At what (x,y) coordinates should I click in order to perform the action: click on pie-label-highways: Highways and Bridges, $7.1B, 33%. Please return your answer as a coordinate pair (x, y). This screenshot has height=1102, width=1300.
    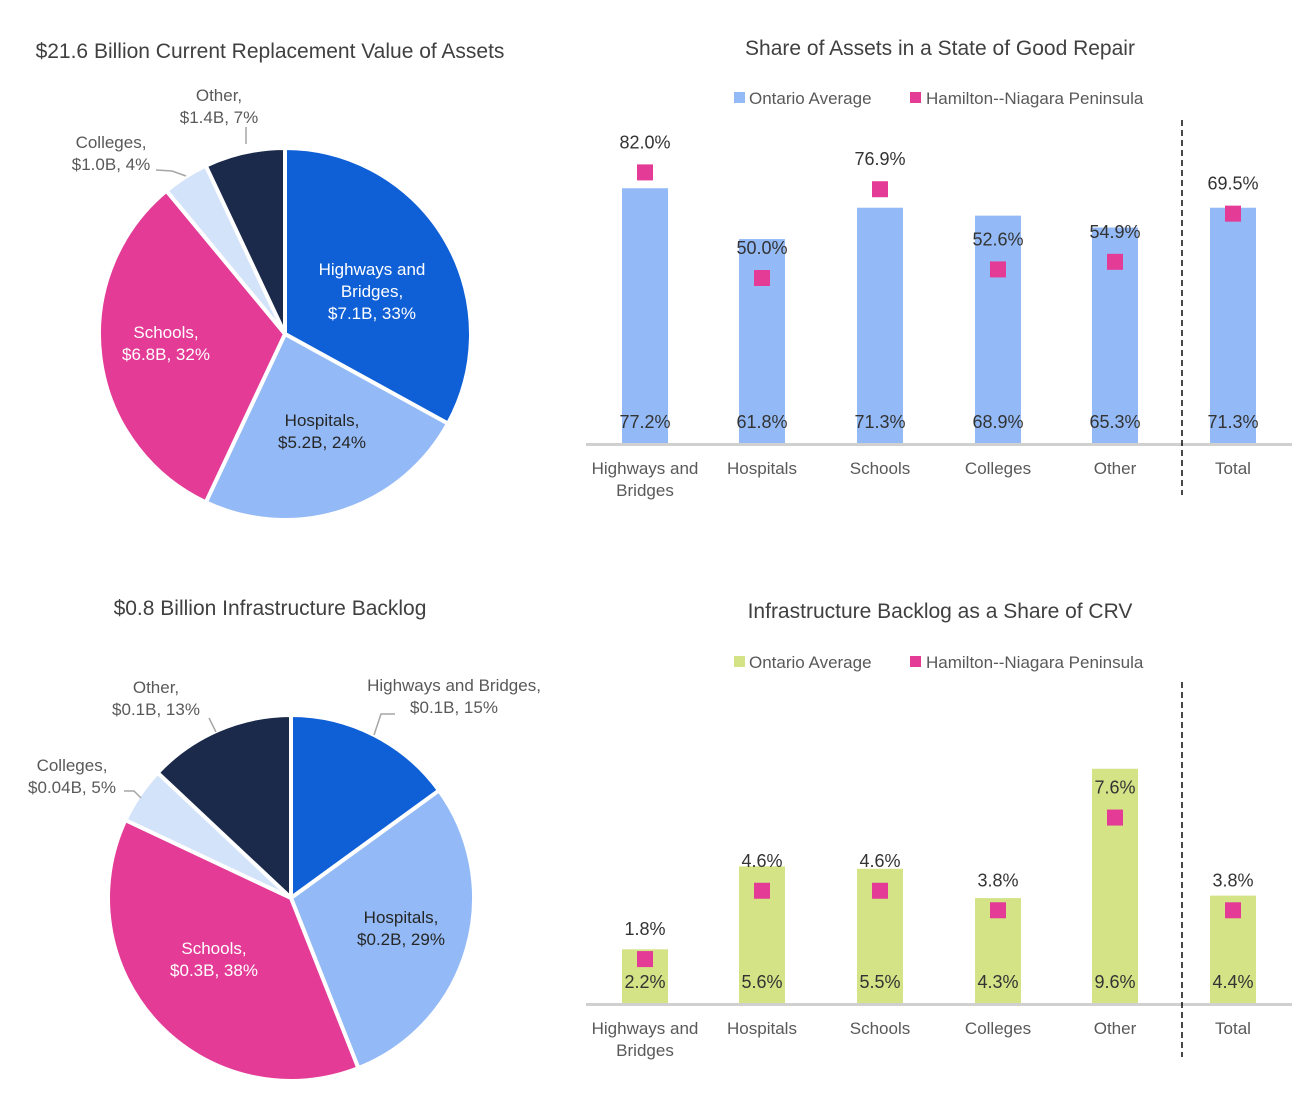
    Looking at the image, I should click on (372, 291).